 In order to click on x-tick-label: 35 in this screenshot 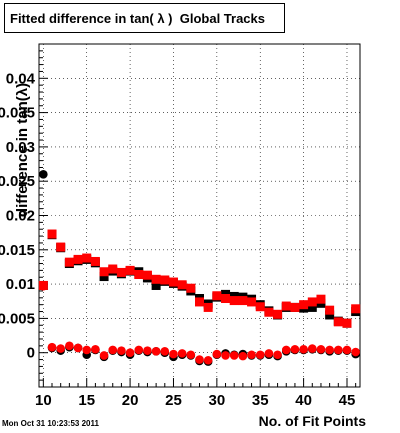, I will do `click(260, 400)`.